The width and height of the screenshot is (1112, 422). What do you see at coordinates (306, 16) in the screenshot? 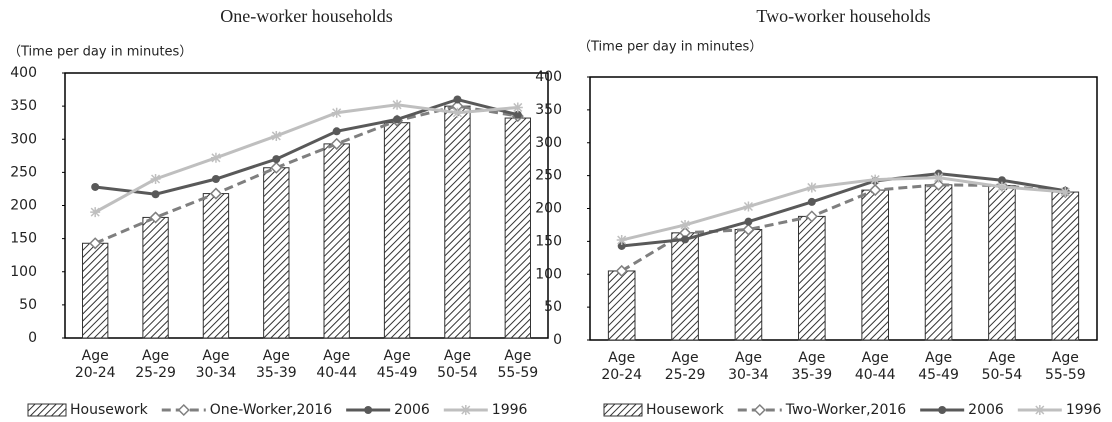
I see `chart-title: One-worker households` at bounding box center [306, 16].